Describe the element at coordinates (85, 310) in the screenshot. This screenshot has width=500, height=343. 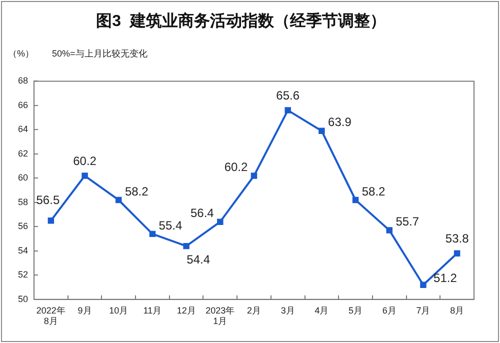
I see `x-tick-label: 9月` at that location.